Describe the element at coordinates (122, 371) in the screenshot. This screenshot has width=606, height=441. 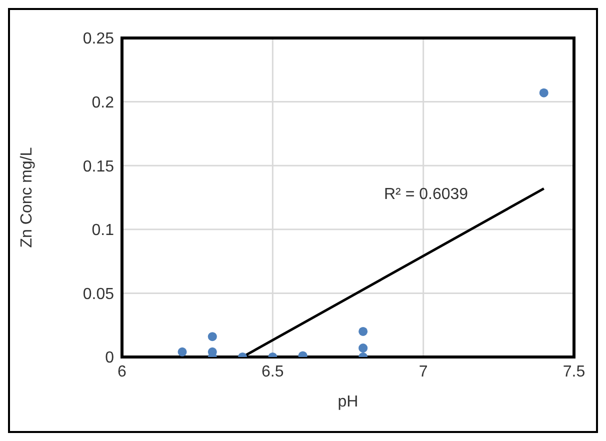
I see `x-tick-label: 6` at that location.